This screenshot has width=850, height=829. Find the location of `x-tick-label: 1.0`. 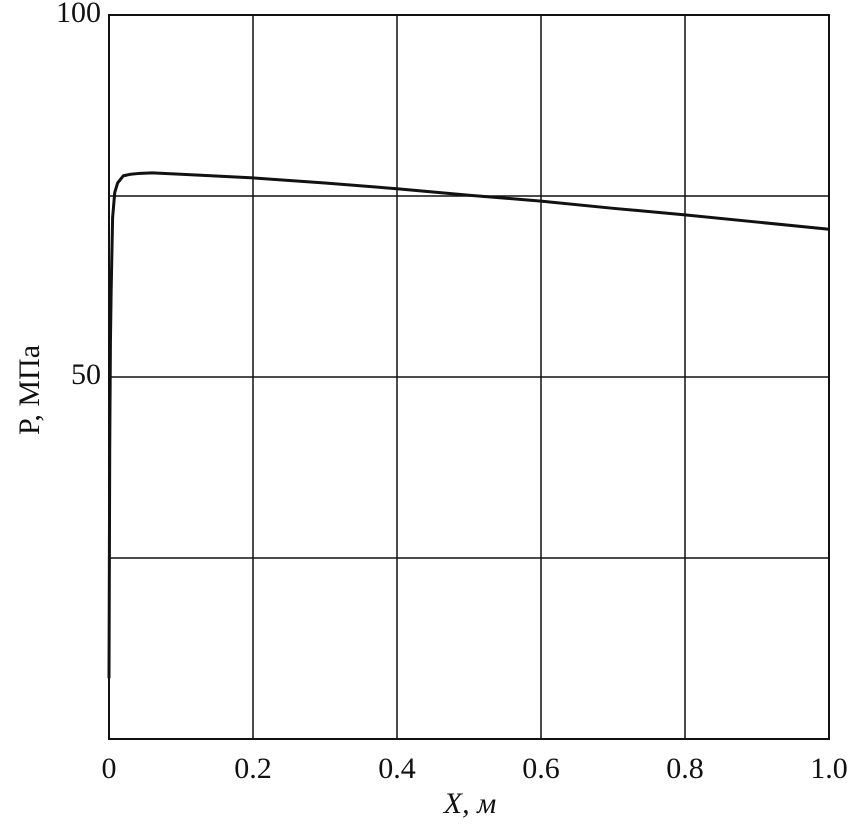

x-tick-label: 1.0 is located at coordinates (829, 768).